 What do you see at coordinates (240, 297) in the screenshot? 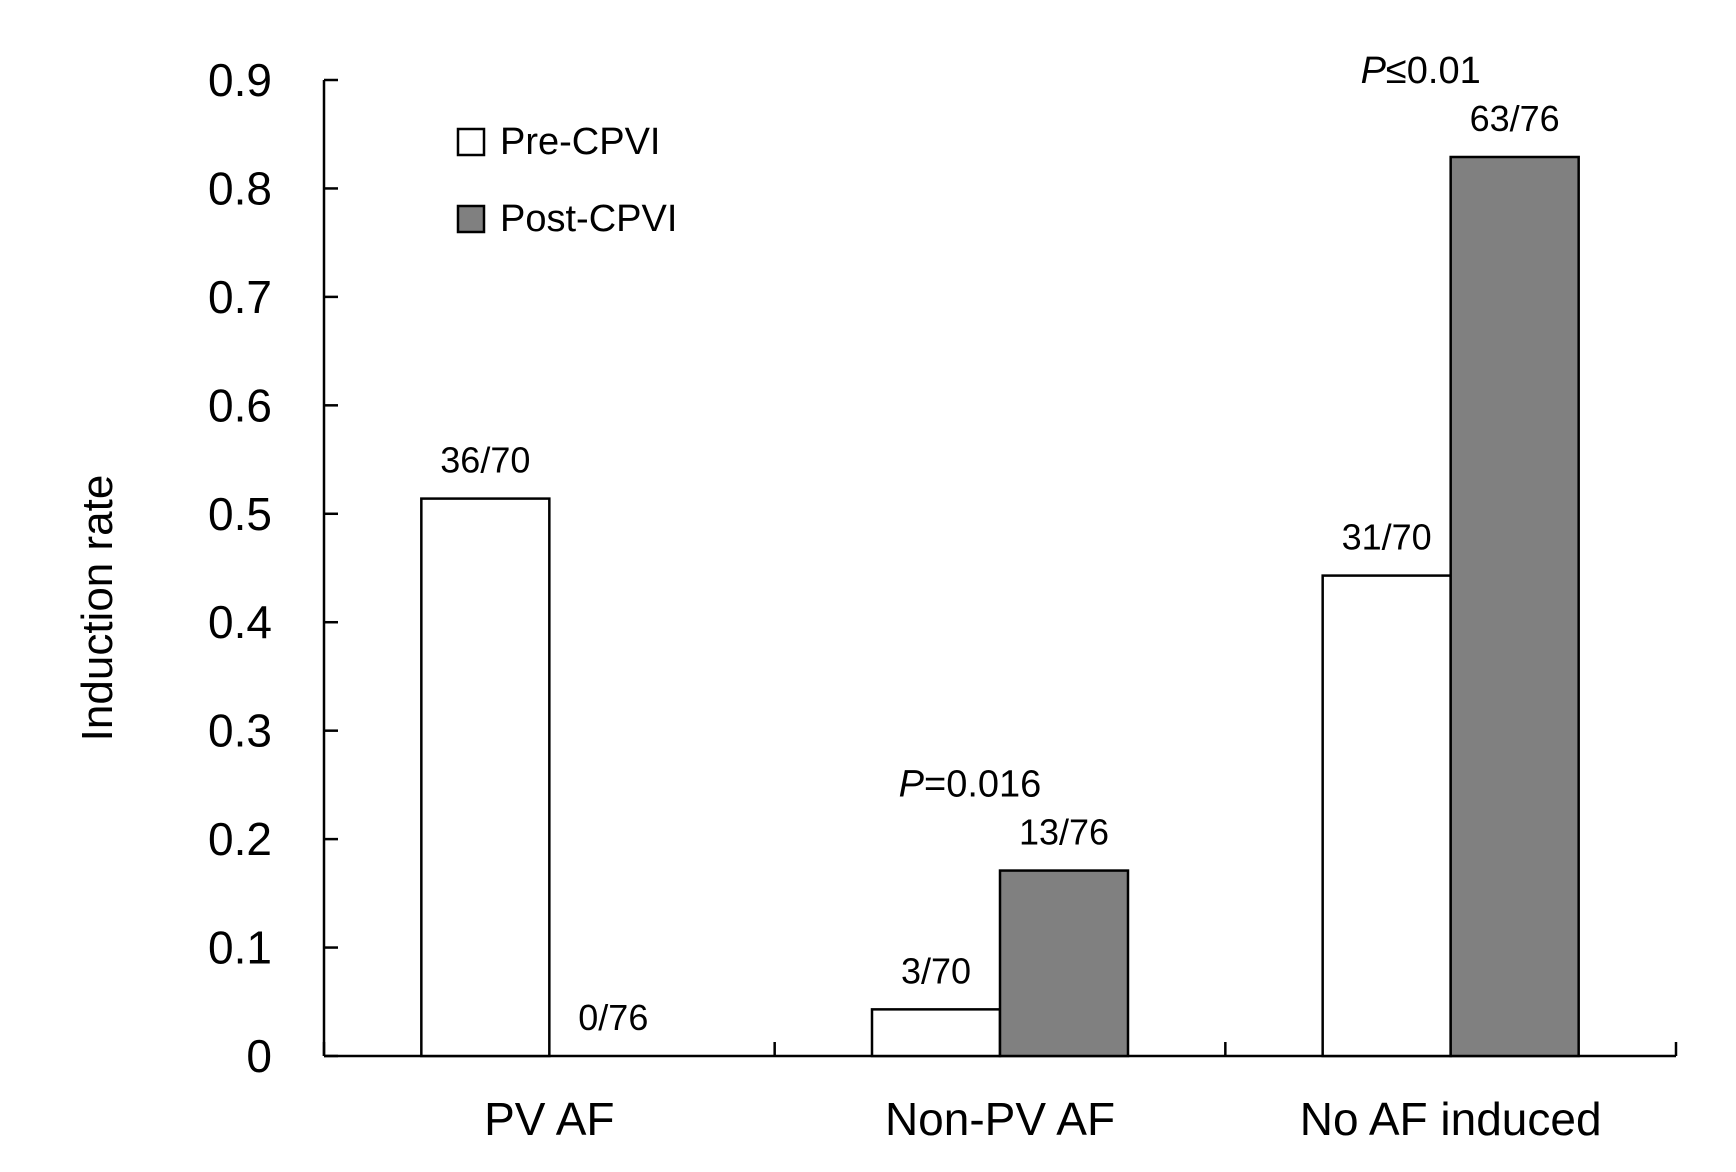
I see `y-tick-label: 0.7` at bounding box center [240, 297].